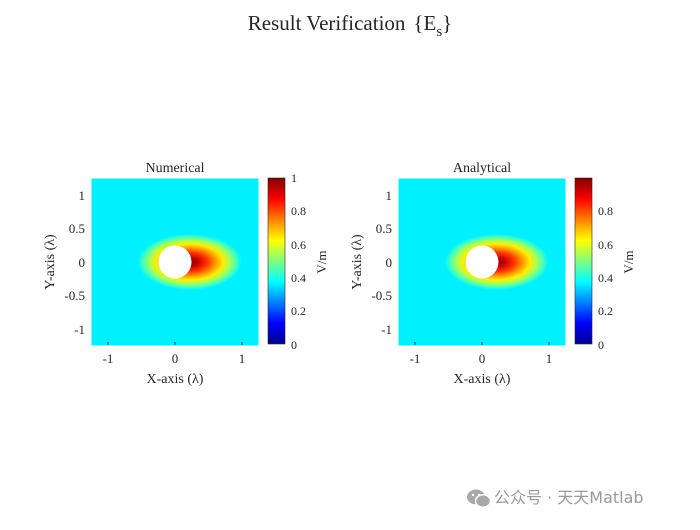 Image resolution: width=700 pixels, height=530 pixels. I want to click on panel-title: Analytical, so click(482, 168).